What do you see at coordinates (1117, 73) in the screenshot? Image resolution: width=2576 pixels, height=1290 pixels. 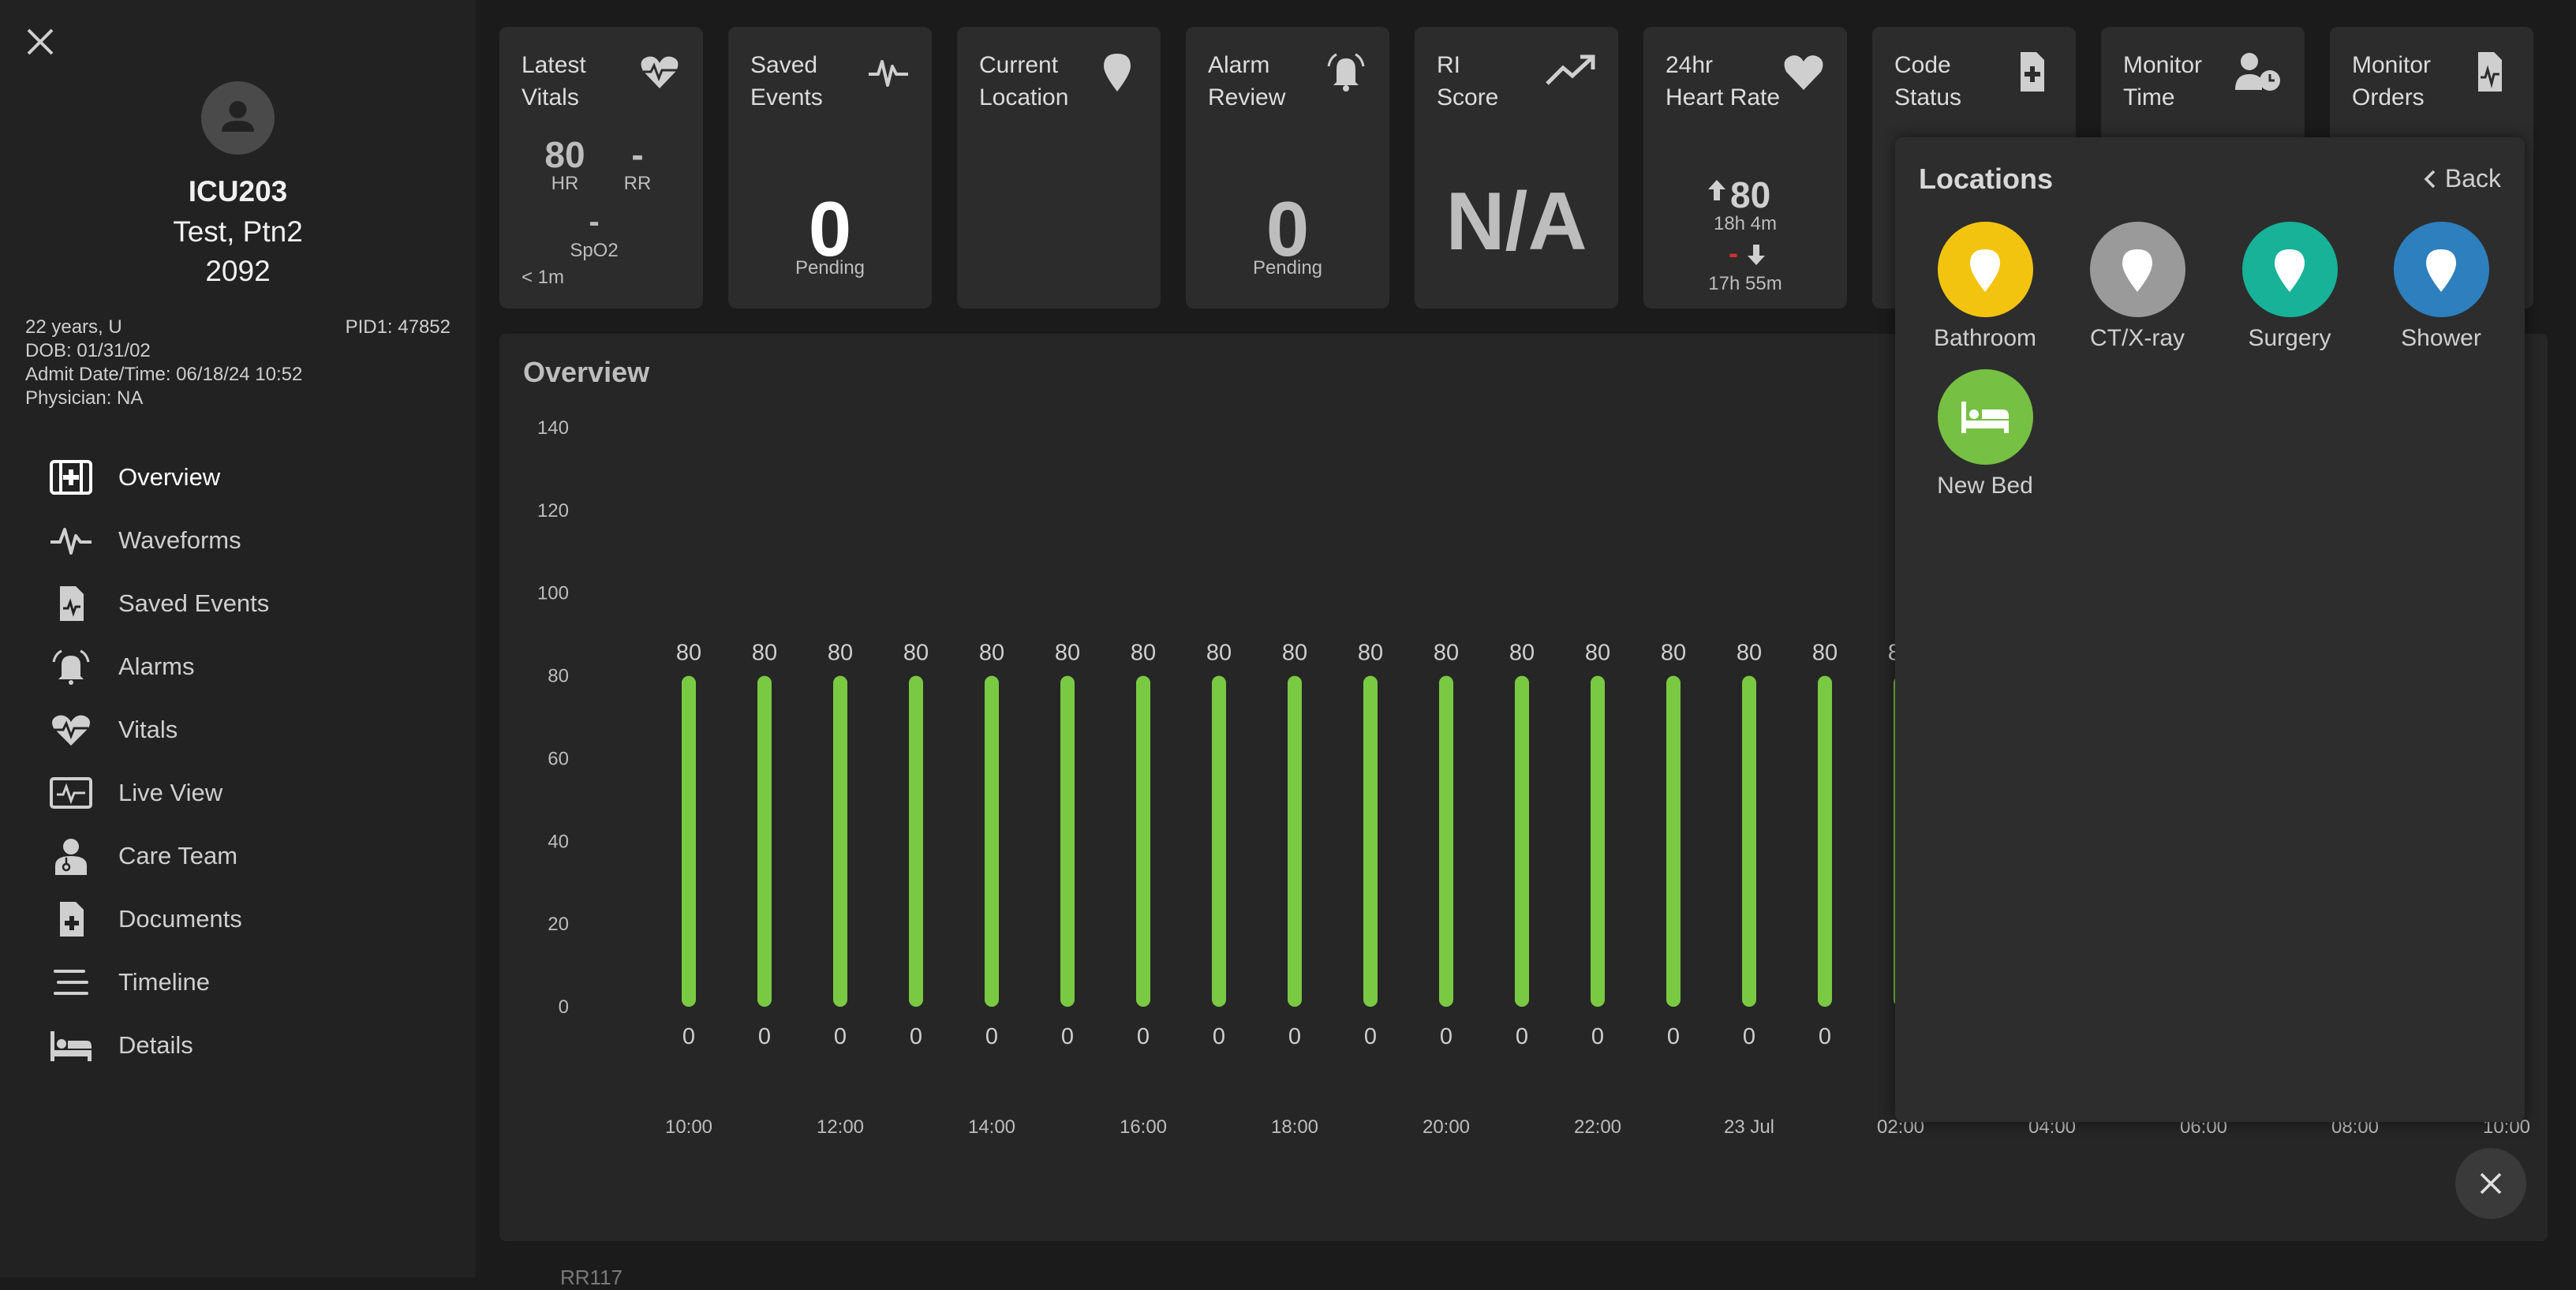 I see `location-pin-icon` at bounding box center [1117, 73].